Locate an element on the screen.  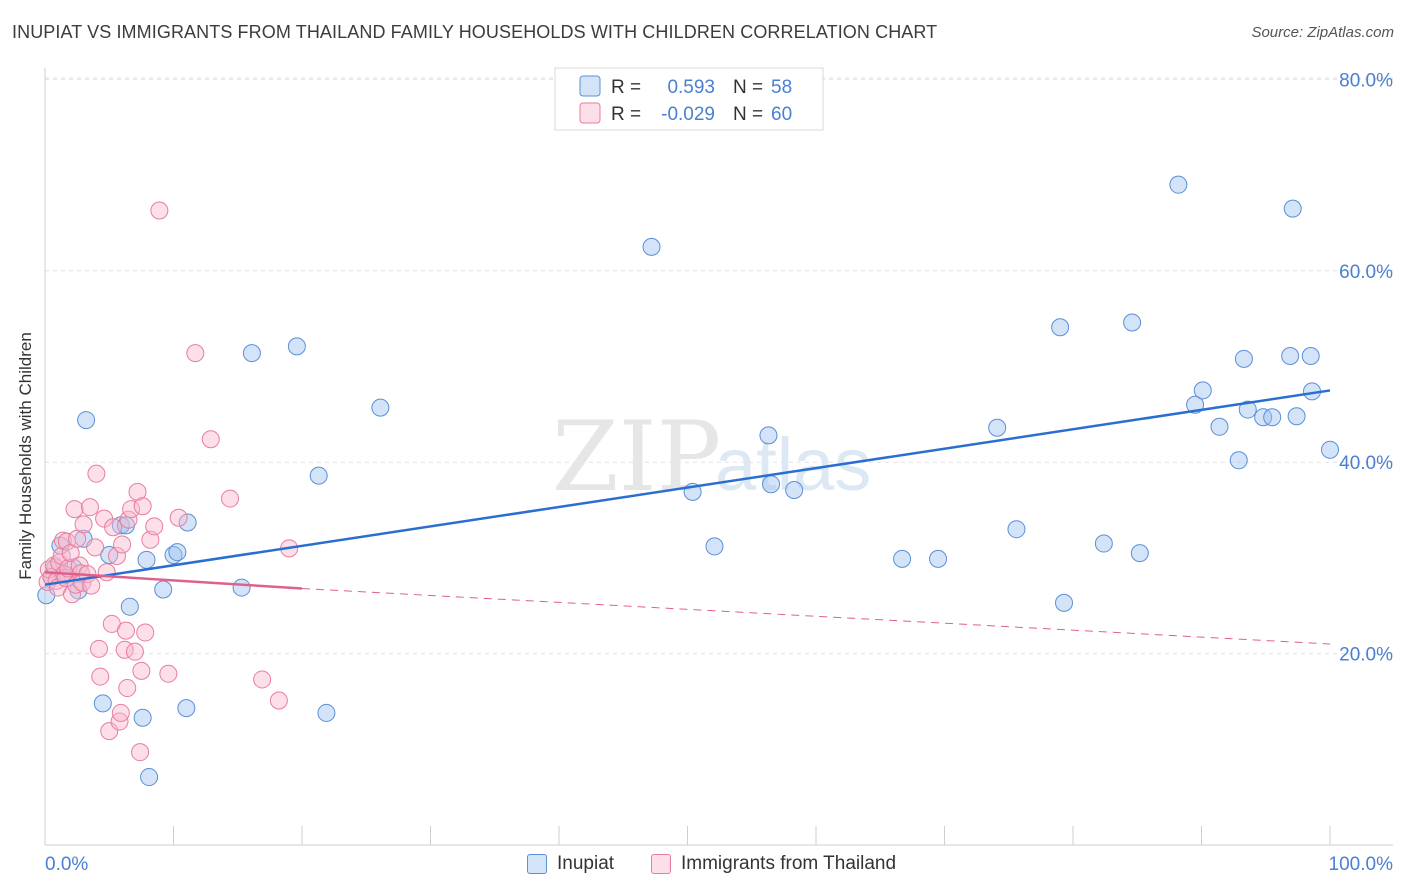
stats-n-label-thailand: N = is located at coordinates (748, 114).